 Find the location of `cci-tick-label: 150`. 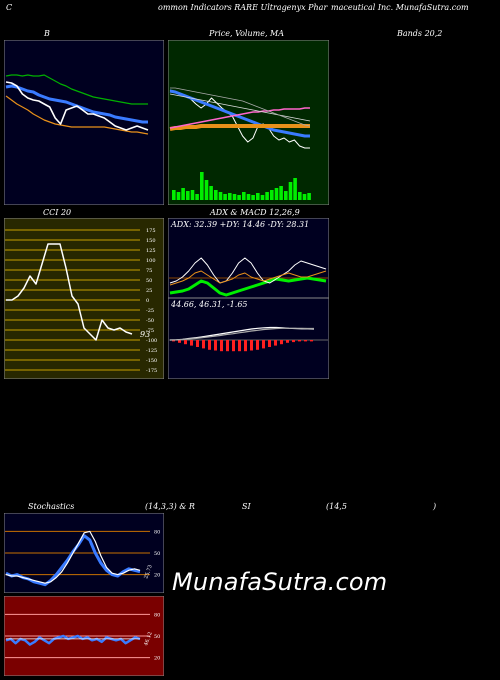

cci-tick-label: 150 is located at coordinates (151, 241).